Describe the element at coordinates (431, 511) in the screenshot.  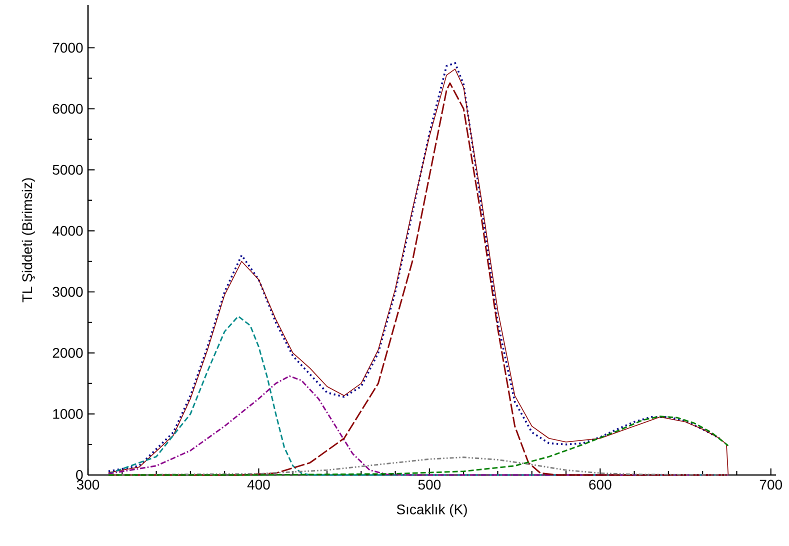
I see `x-axis-title: Sıcaklık (K)` at that location.